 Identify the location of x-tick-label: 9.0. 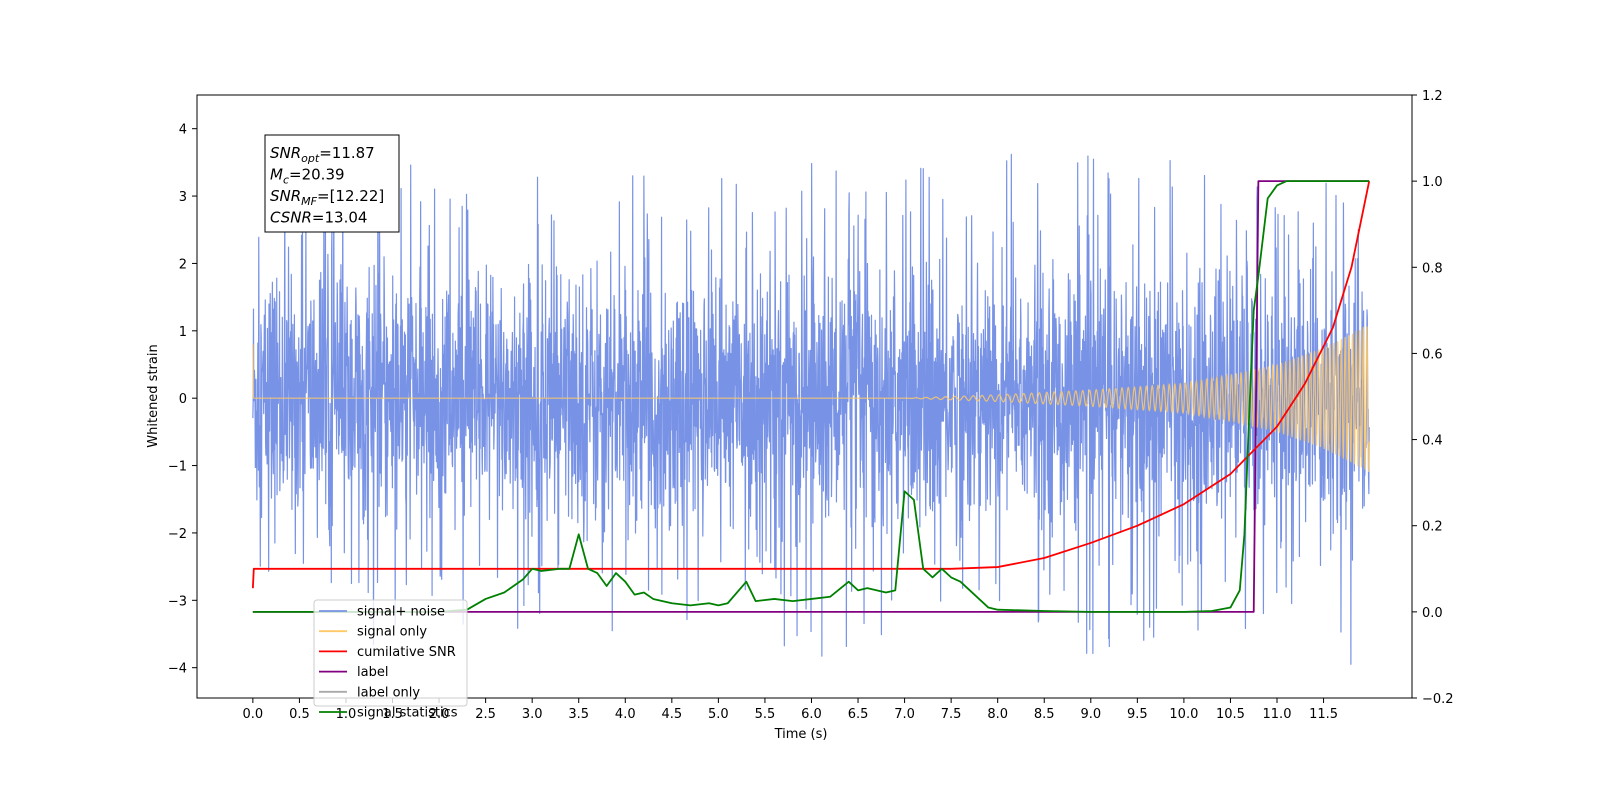
(1090, 714).